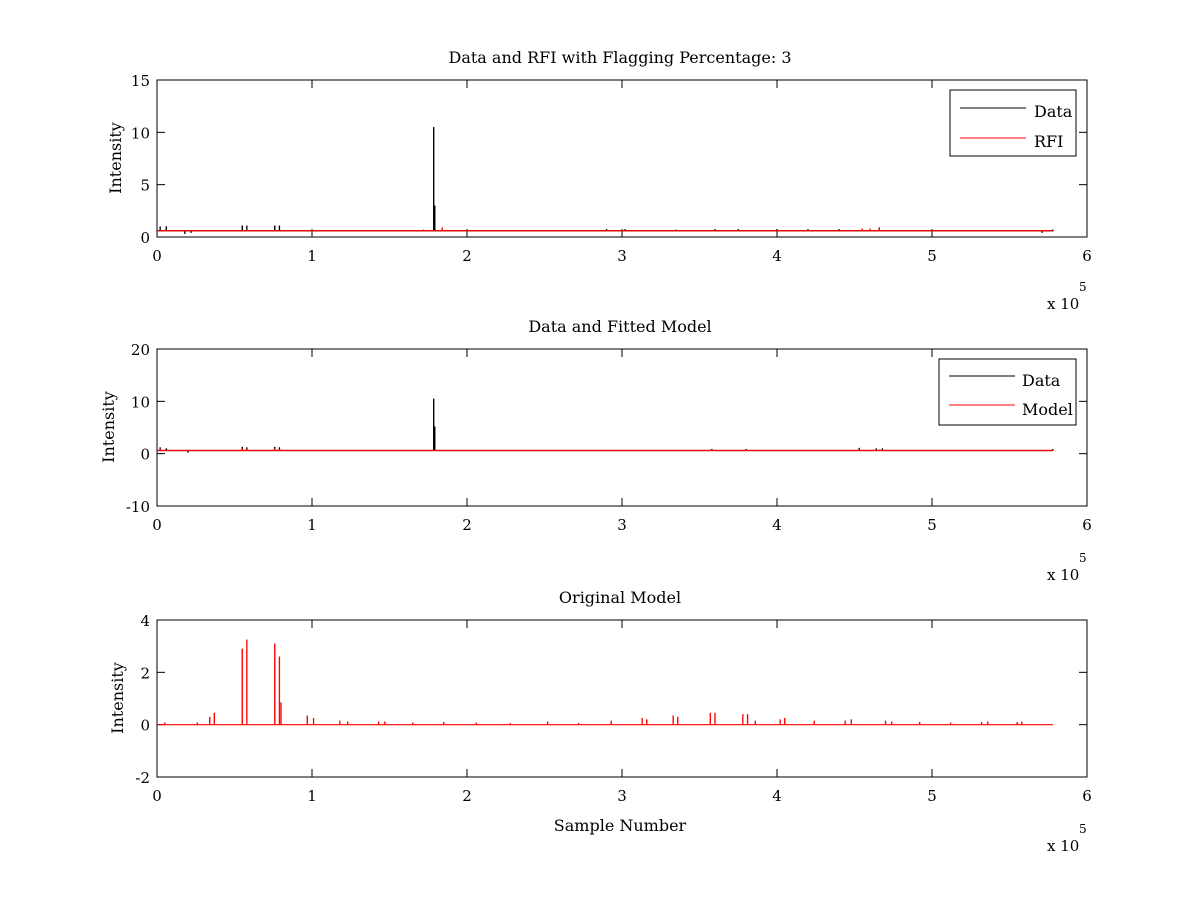 The width and height of the screenshot is (1200, 900). I want to click on panel-1-x-tick-label: 0, so click(157, 256).